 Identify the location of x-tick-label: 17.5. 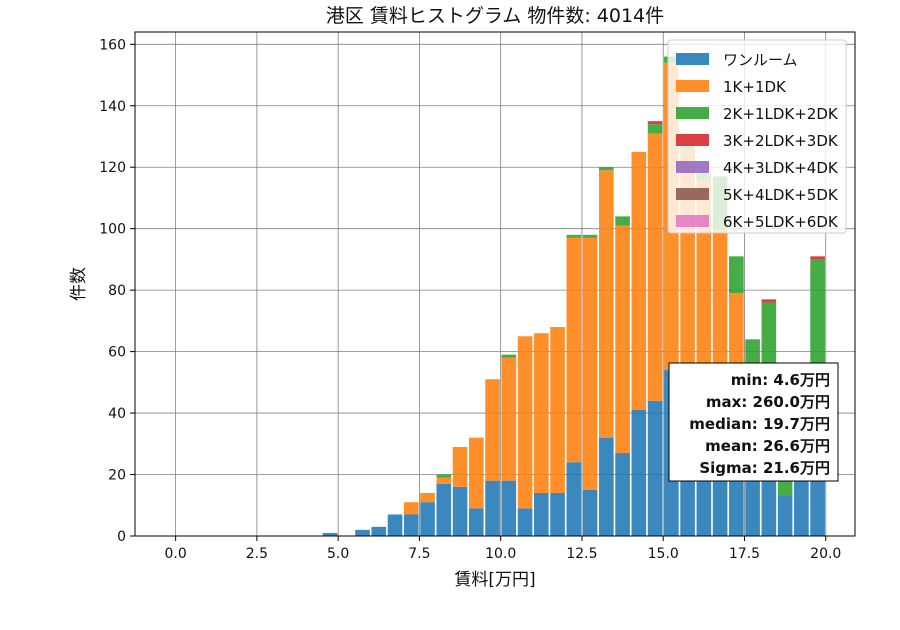
(744, 554).